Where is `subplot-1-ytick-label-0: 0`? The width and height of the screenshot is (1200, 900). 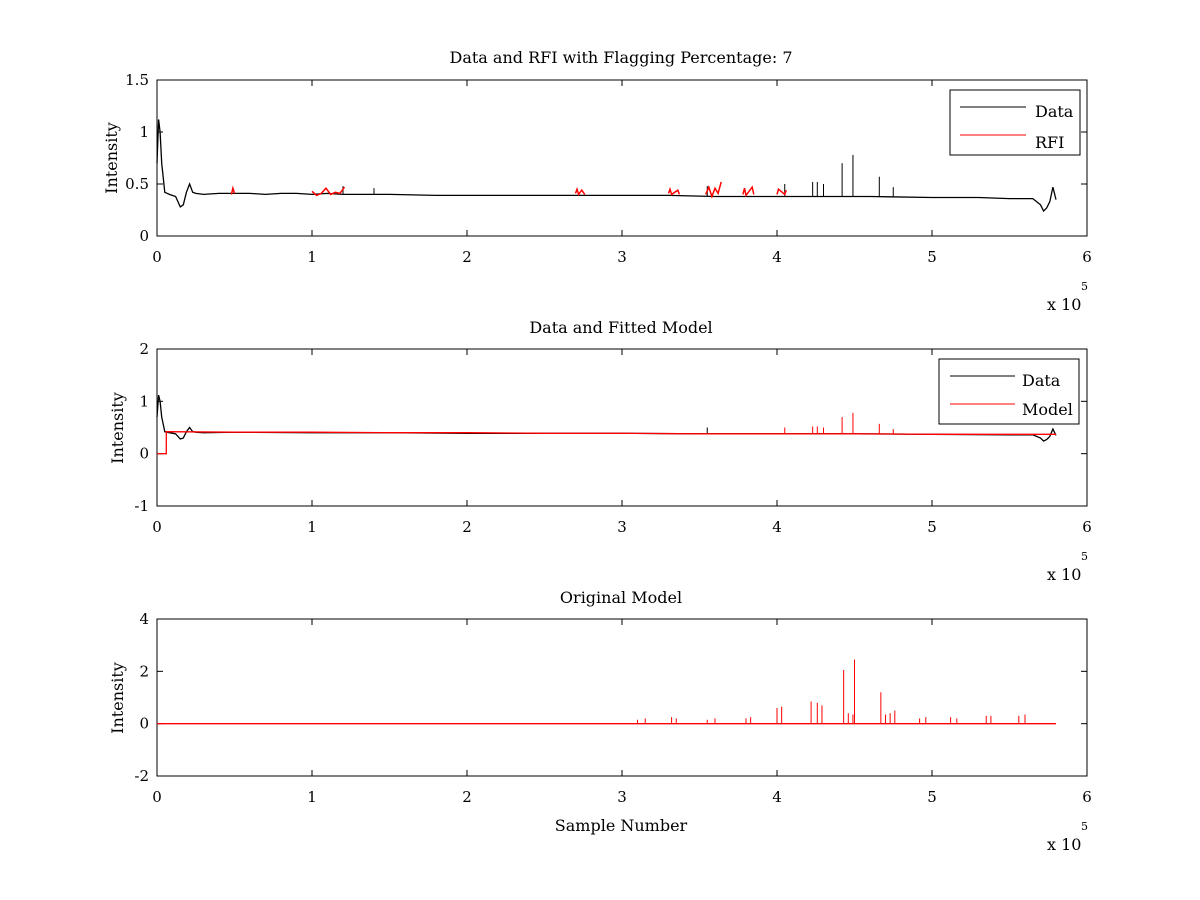 subplot-1-ytick-label-0: 0 is located at coordinates (144, 236).